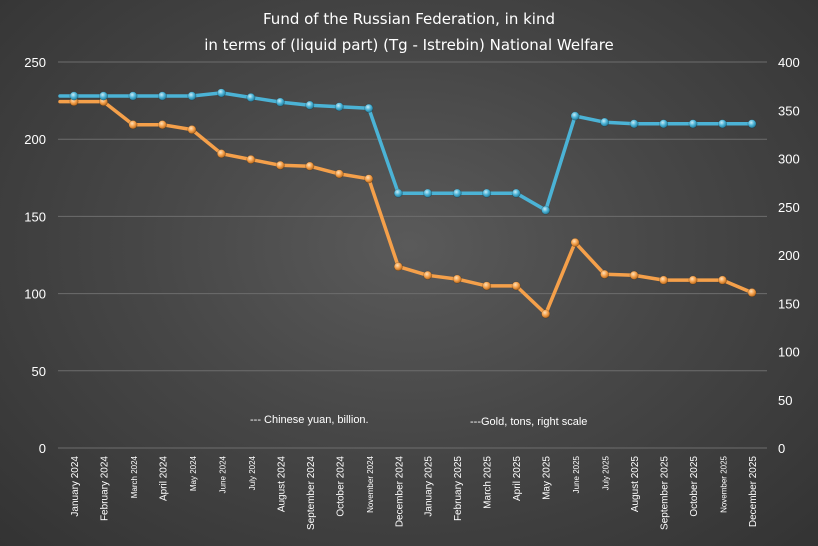  What do you see at coordinates (35, 294) in the screenshot?
I see `left-tick-label: 100` at bounding box center [35, 294].